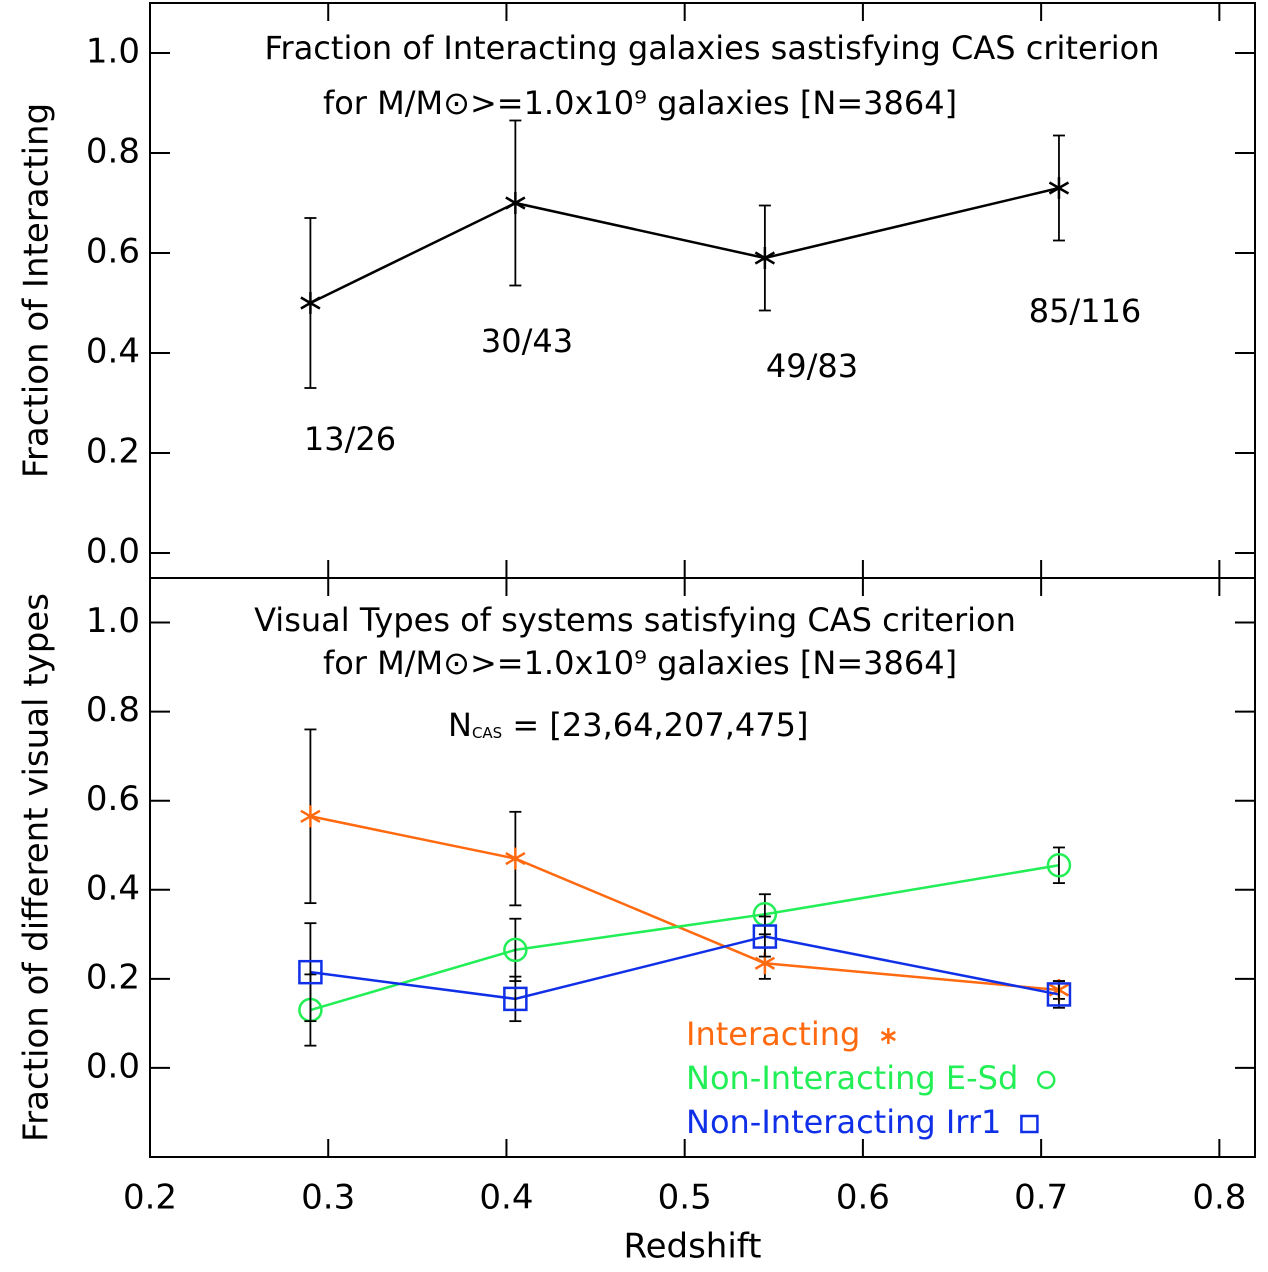  Describe the element at coordinates (692, 1247) in the screenshot. I see `x-axis-label: Redshift` at that location.